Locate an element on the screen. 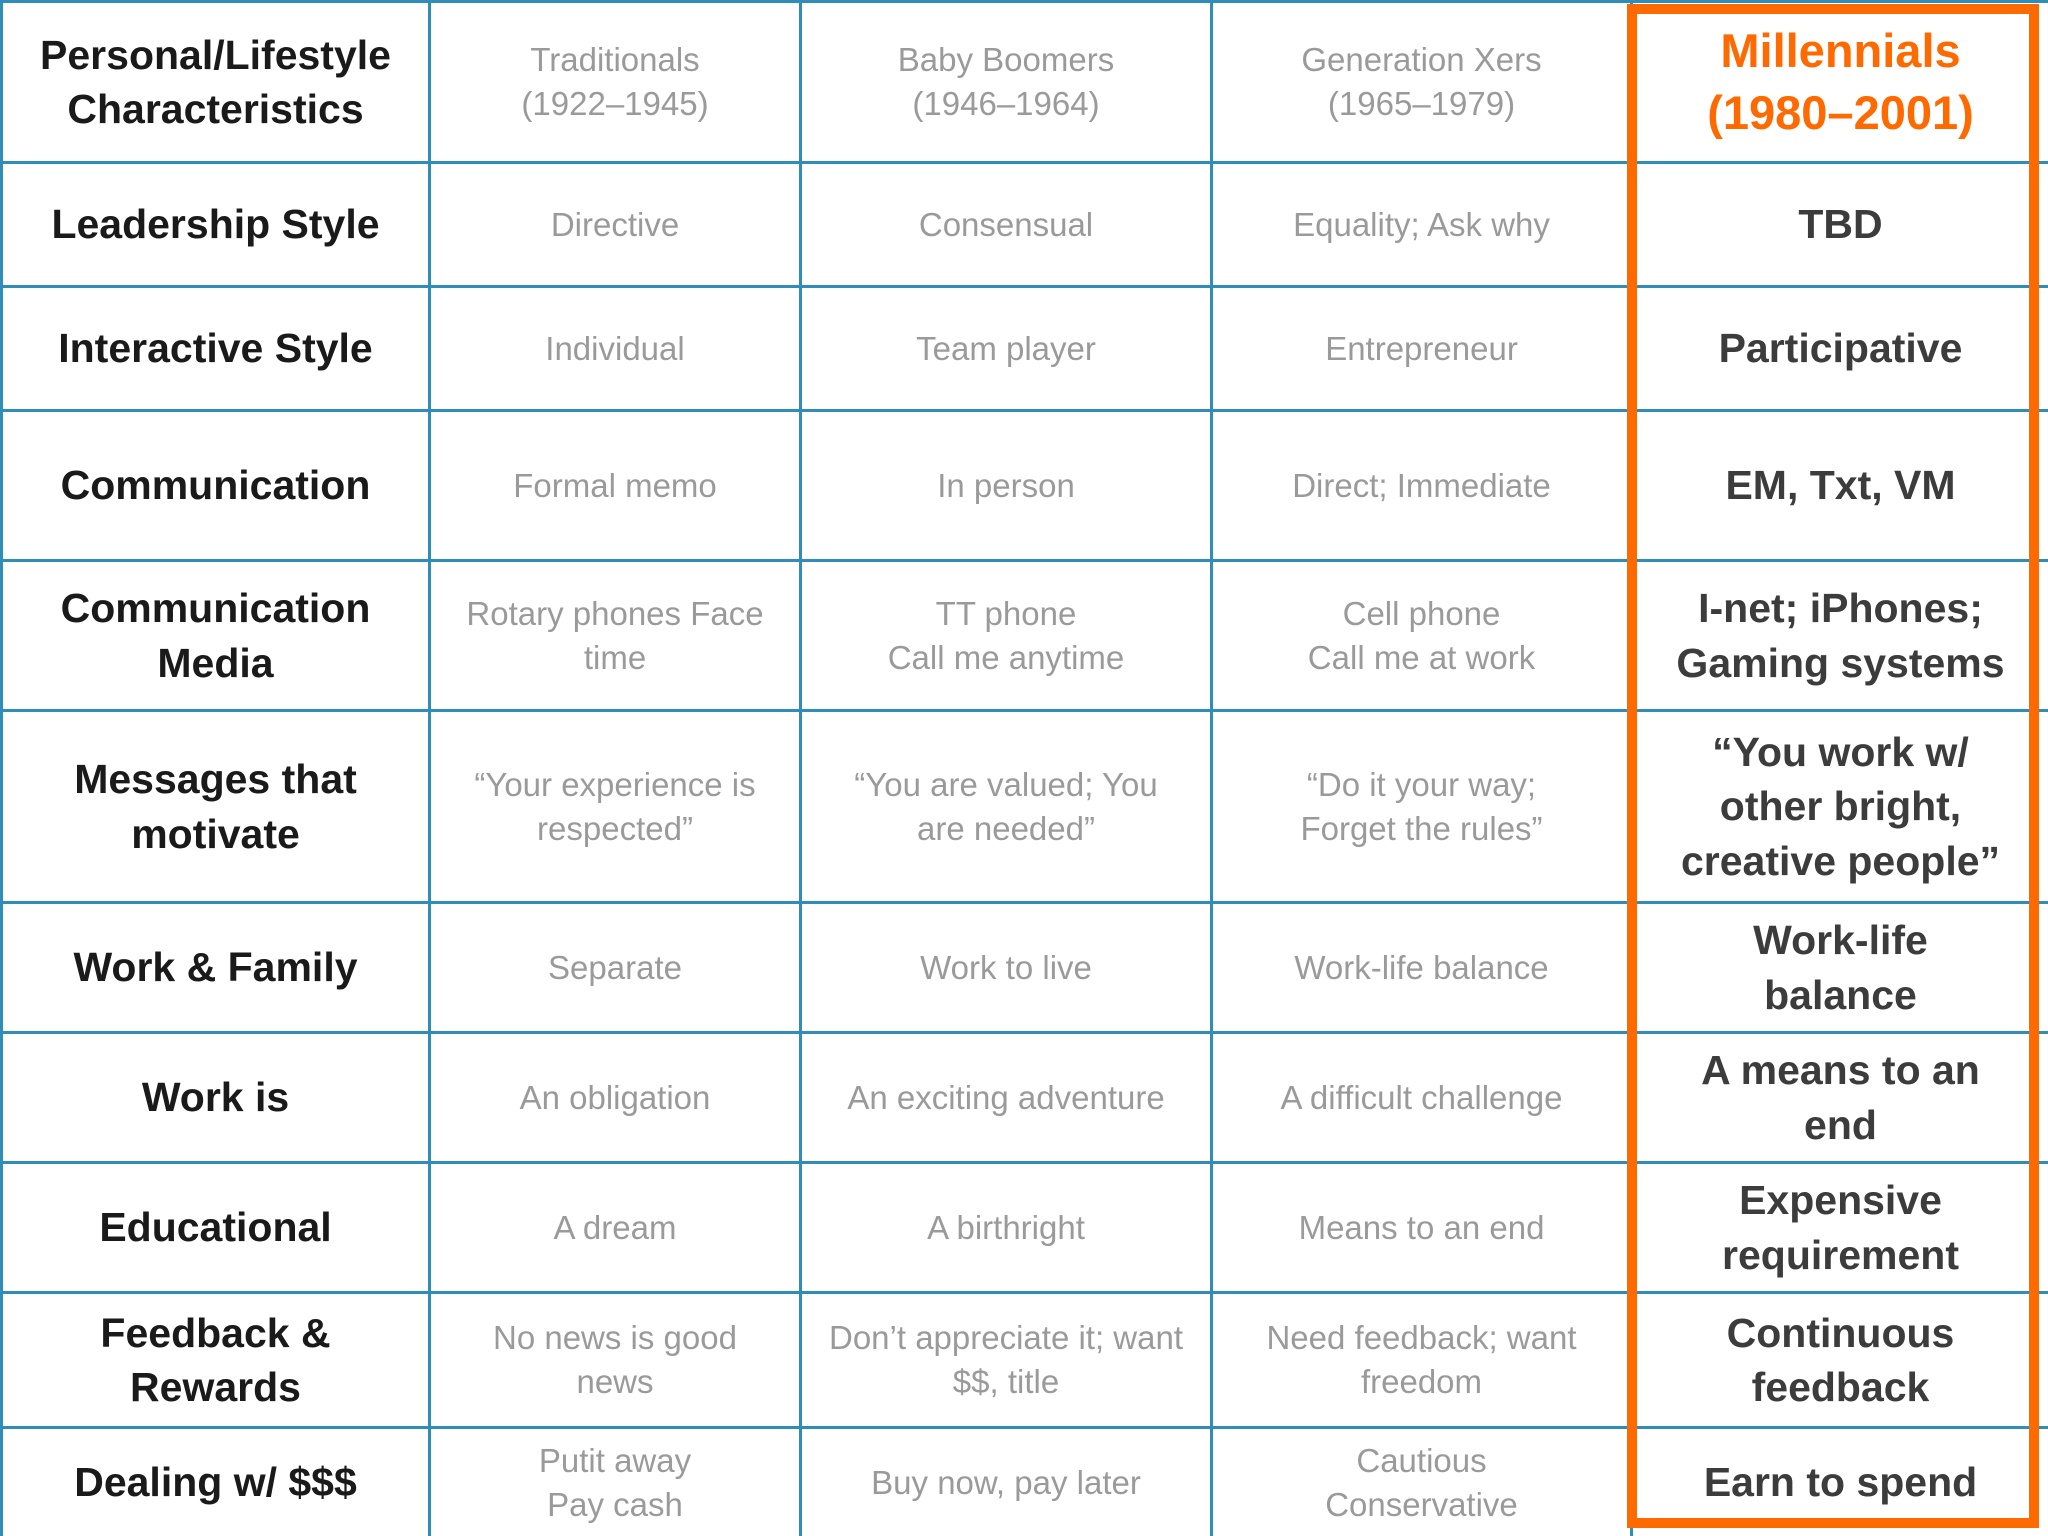  traditionals-cell: An obligation is located at coordinates (615, 1097).